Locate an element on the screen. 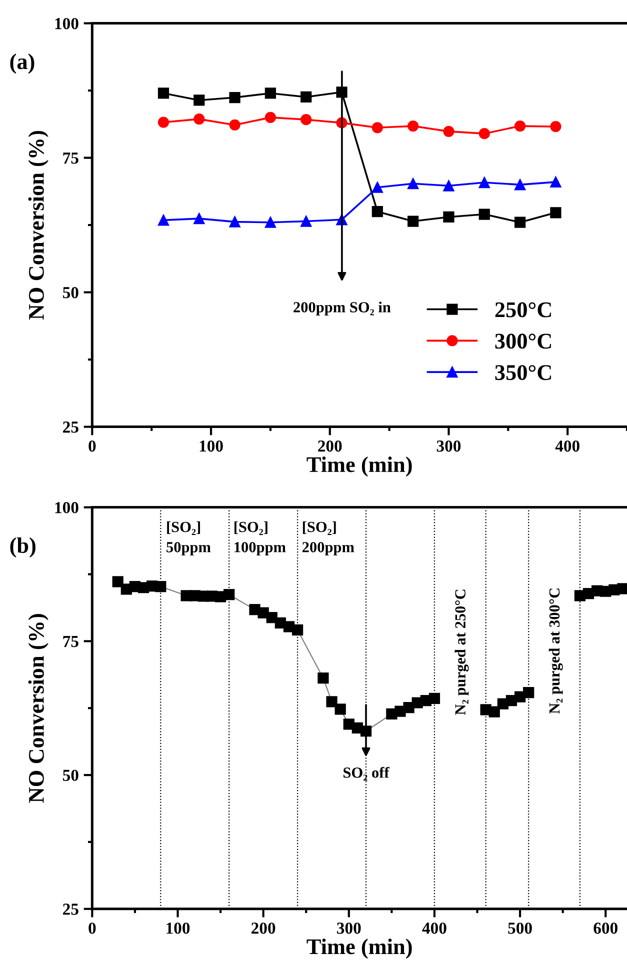 Image resolution: width=627 pixels, height=970 pixels. text: (b) is located at coordinates (23, 547).